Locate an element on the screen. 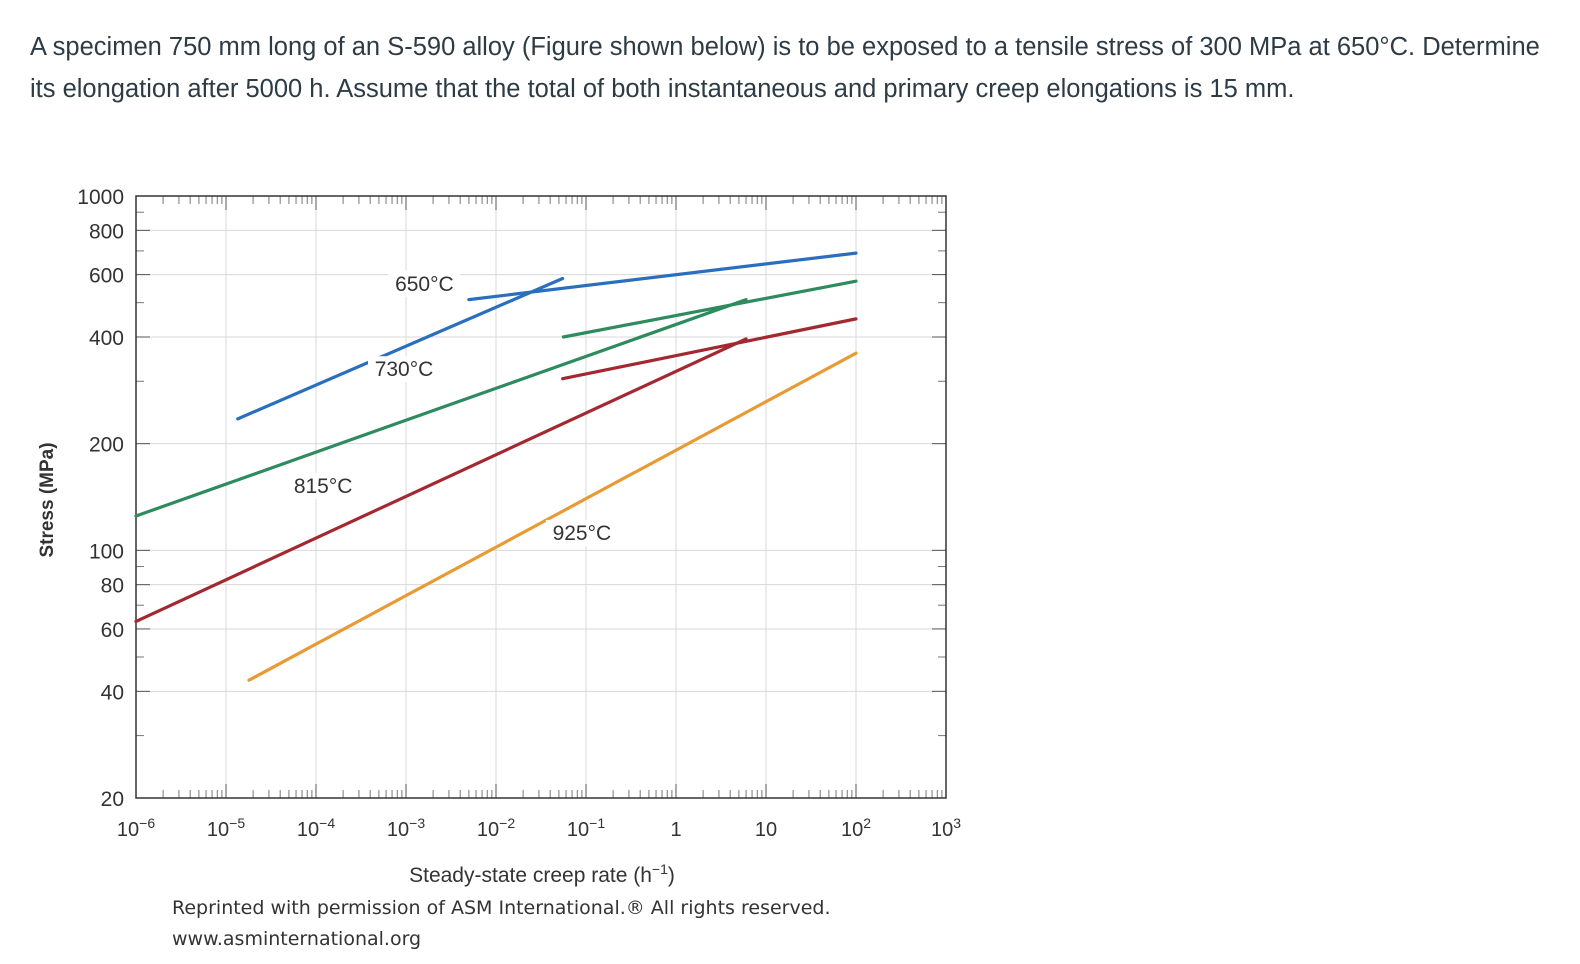  x-tick-label: 10⁻¹ is located at coordinates (586, 828).